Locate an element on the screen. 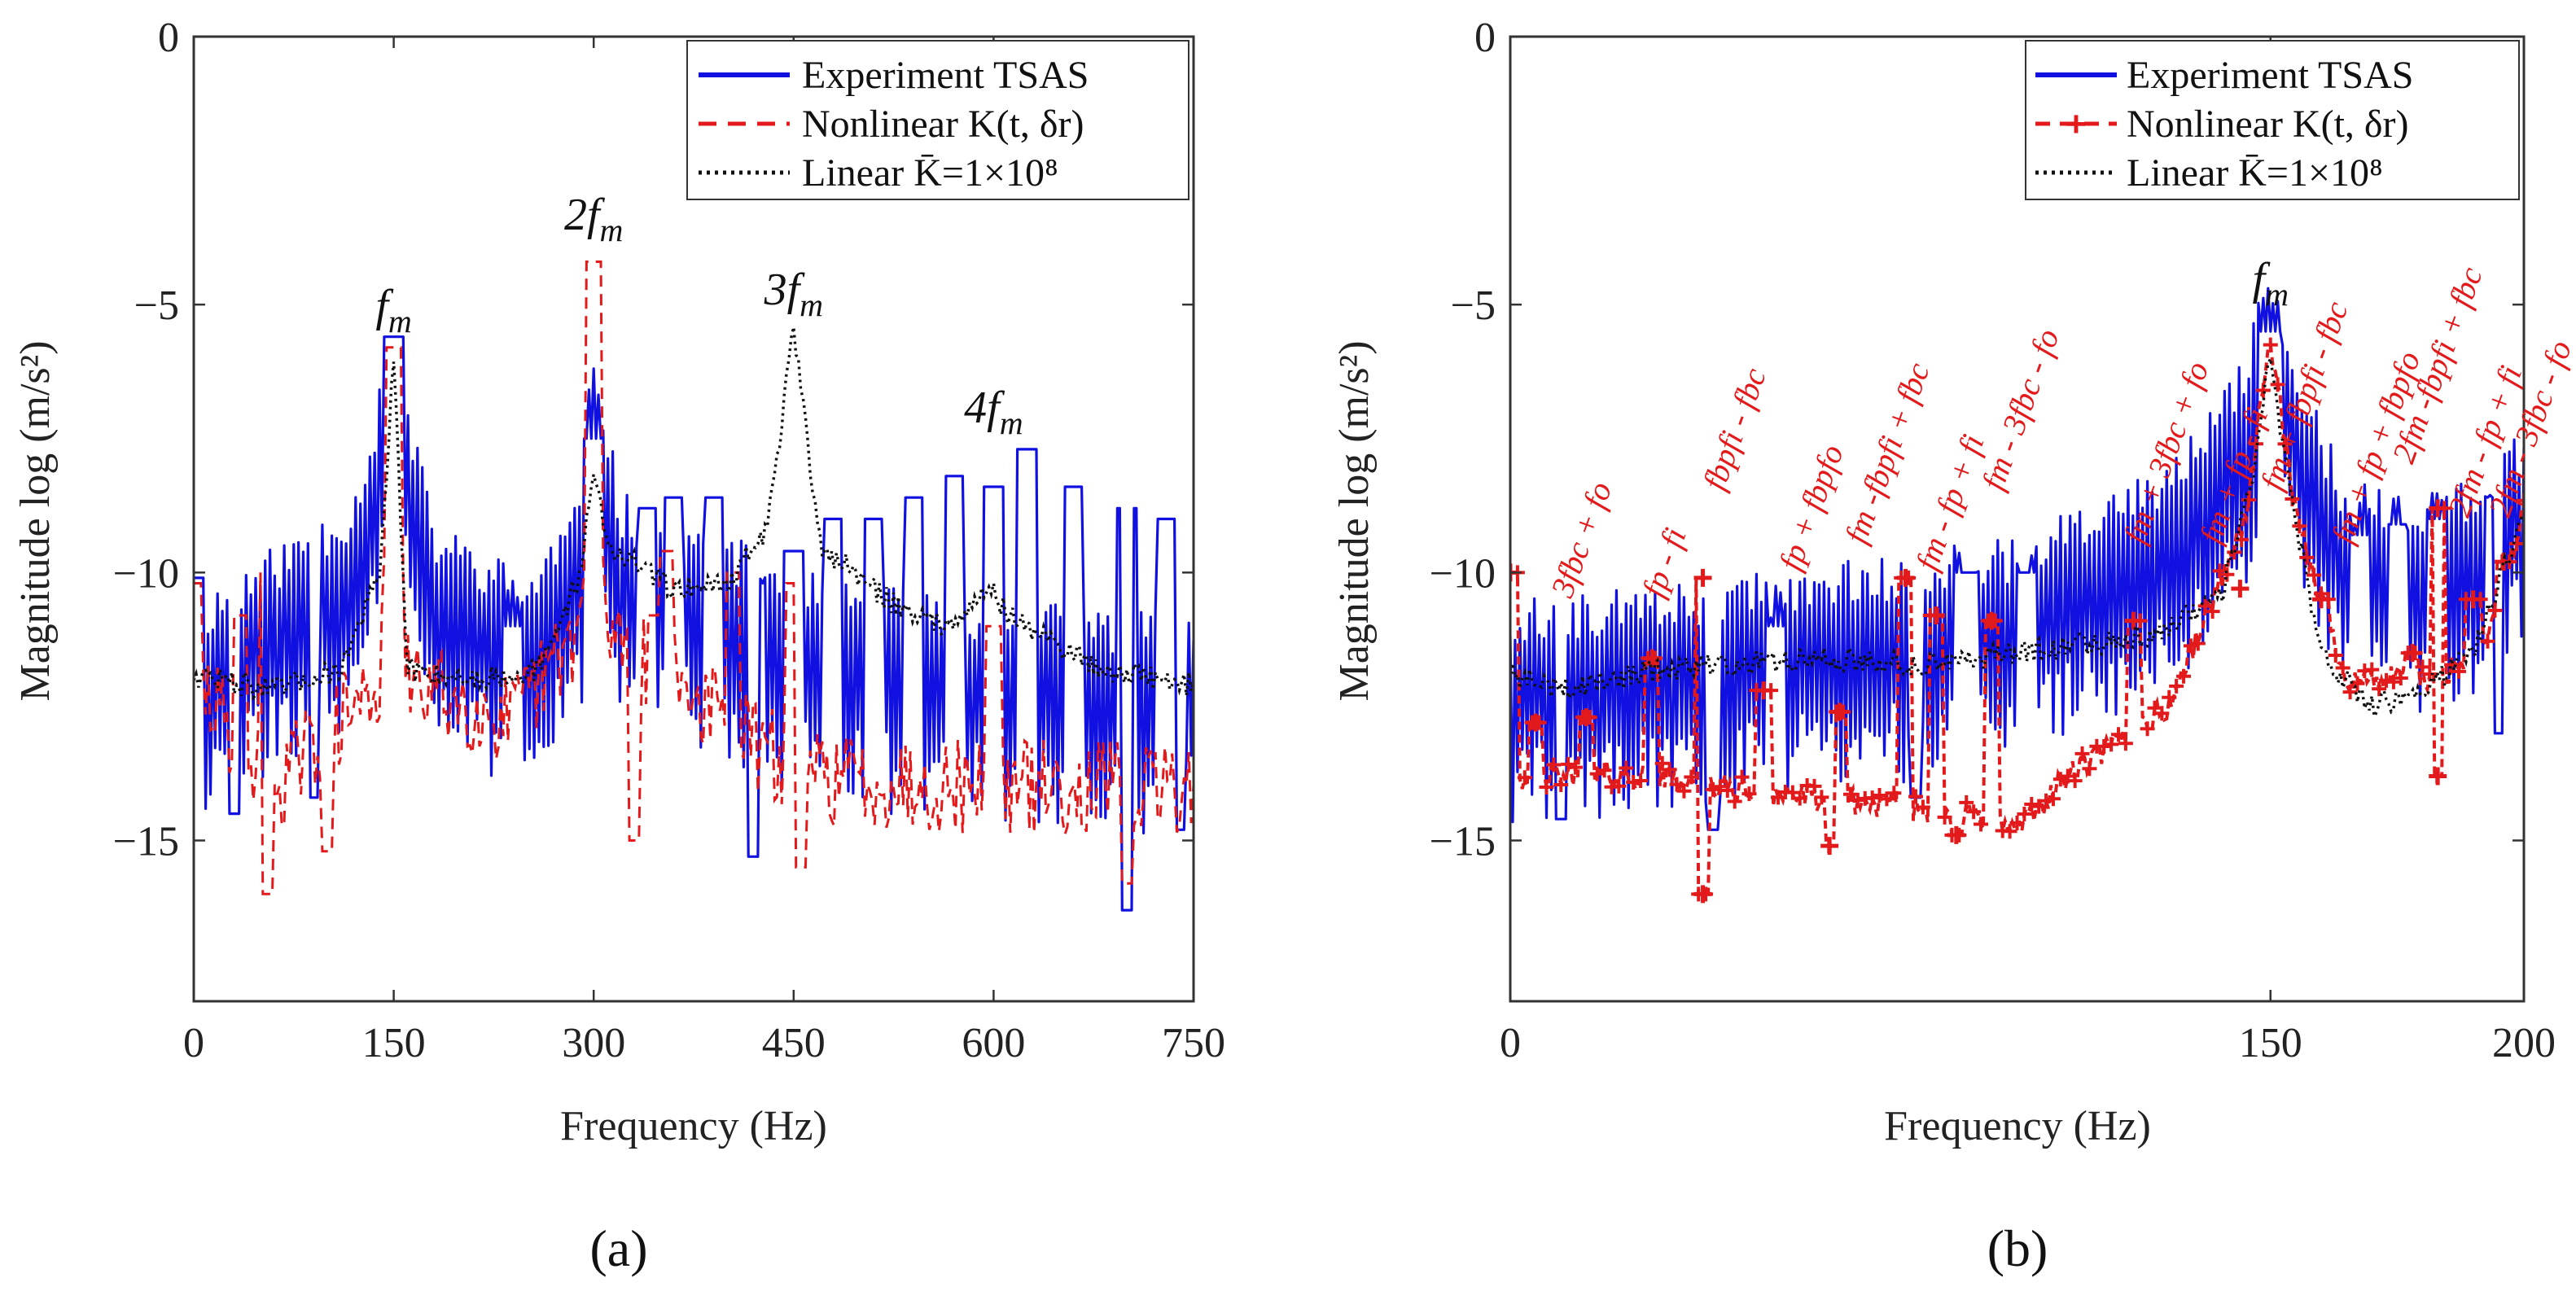 The image size is (2576, 1300). panel-b-legend-box is located at coordinates (2272, 120).